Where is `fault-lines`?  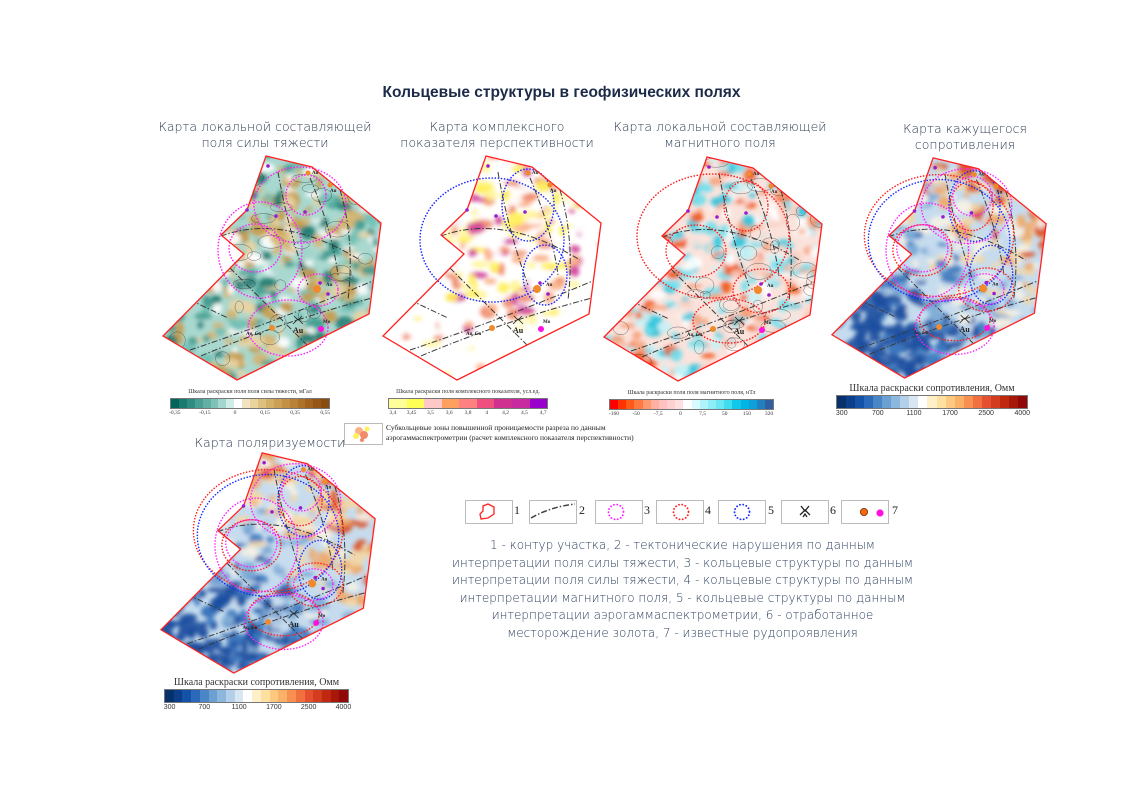 fault-lines is located at coordinates (497, 268).